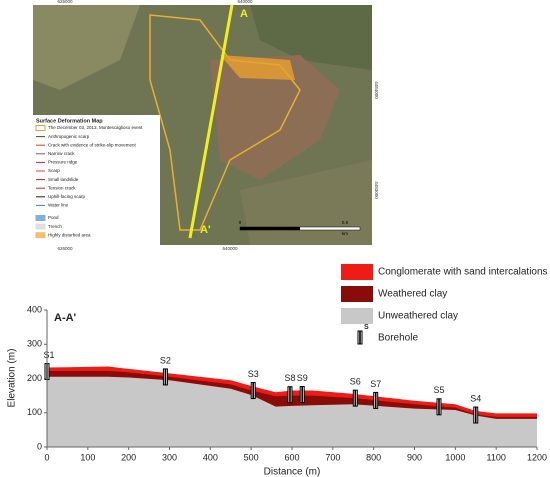 This screenshot has height=477, width=550. Describe the element at coordinates (240, 222) in the screenshot. I see `scale-label: 0` at that location.